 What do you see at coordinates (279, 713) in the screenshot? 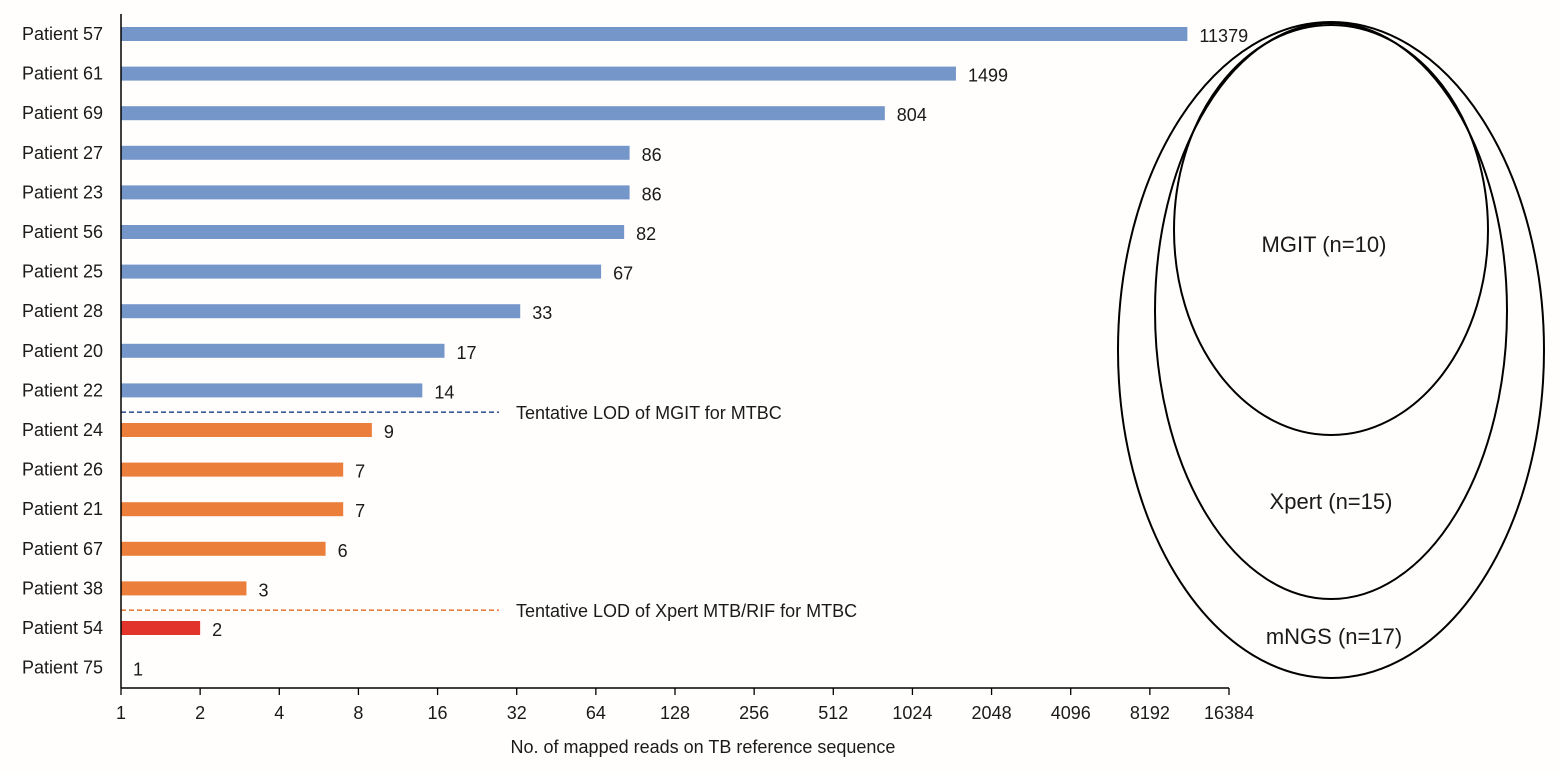
I see `x-tick-label: 4` at bounding box center [279, 713].